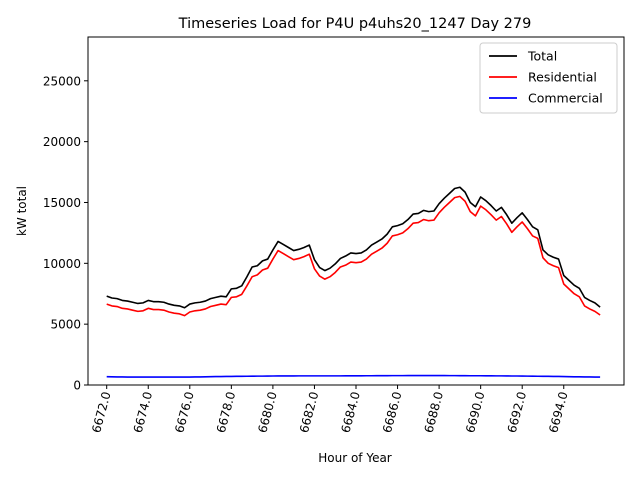 Image resolution: width=640 pixels, height=480 pixels. Describe the element at coordinates (65, 233) in the screenshot. I see `y-axis-ticks: 0 5000 10000 15000 20000 25000` at that location.